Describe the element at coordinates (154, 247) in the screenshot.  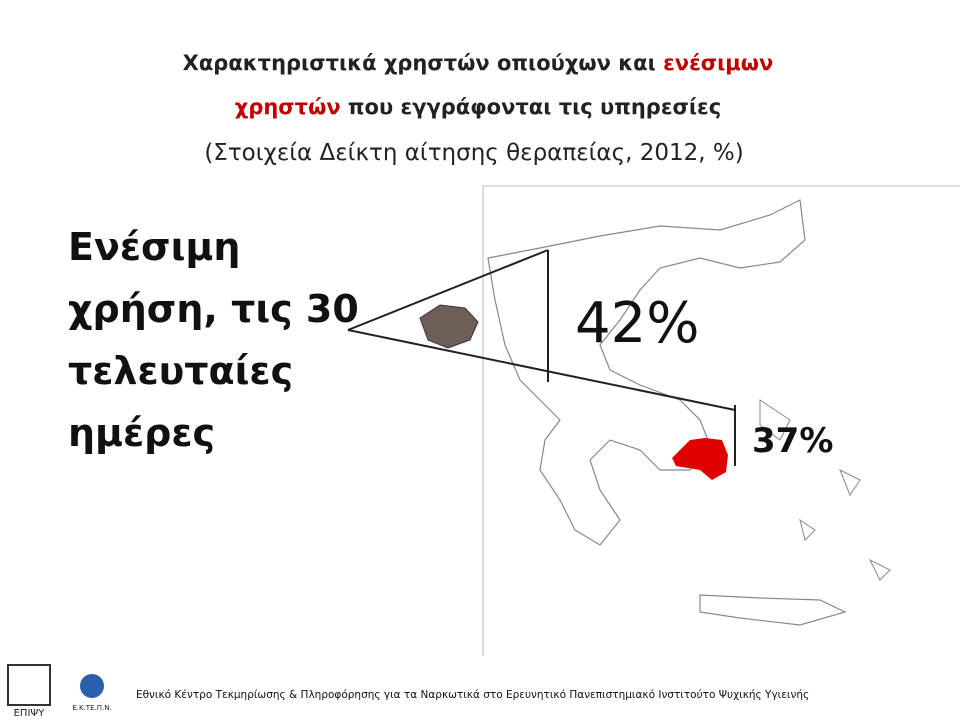
I see `label-line: Ενέσιμη` at that location.